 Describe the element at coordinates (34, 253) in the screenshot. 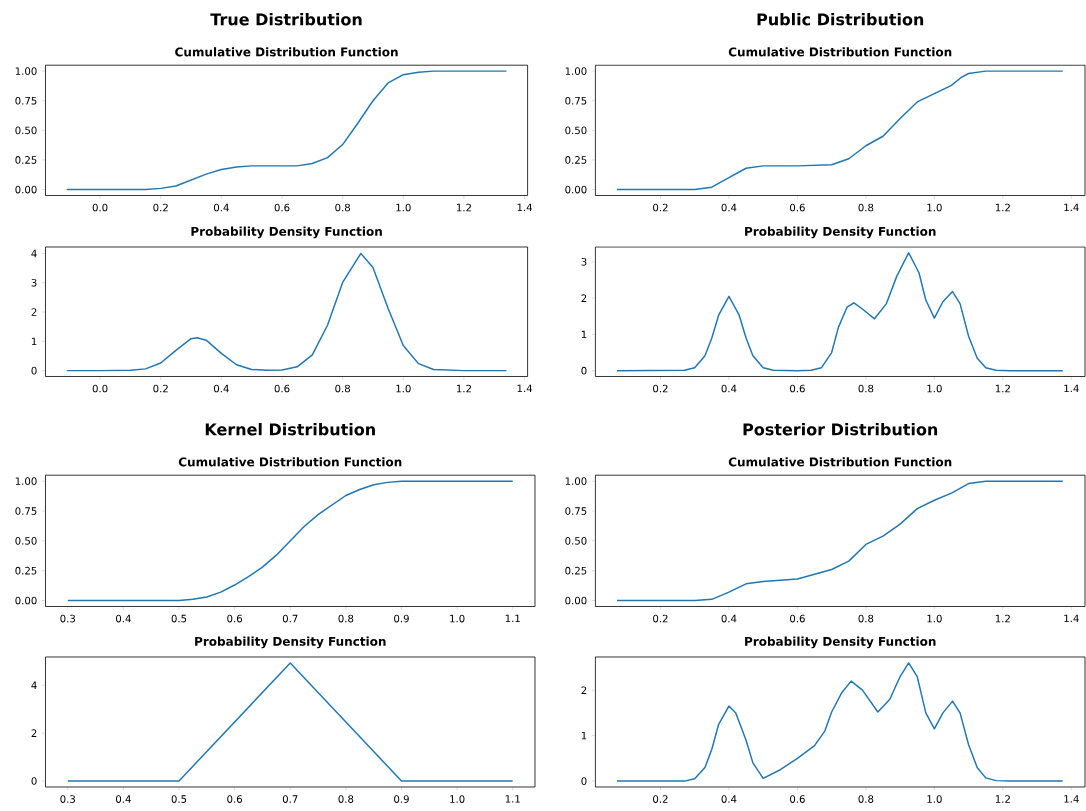

I see `y-tick-label: 4` at that location.